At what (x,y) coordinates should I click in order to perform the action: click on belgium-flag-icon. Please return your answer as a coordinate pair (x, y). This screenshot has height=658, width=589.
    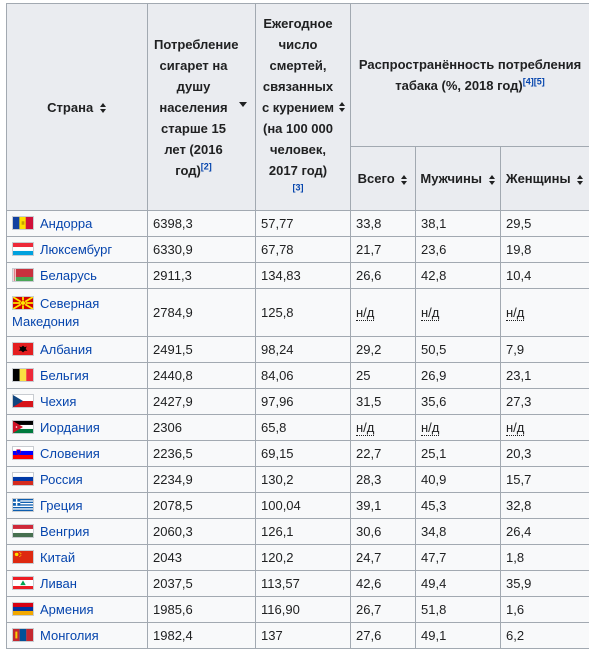
    Looking at the image, I should click on (23, 374).